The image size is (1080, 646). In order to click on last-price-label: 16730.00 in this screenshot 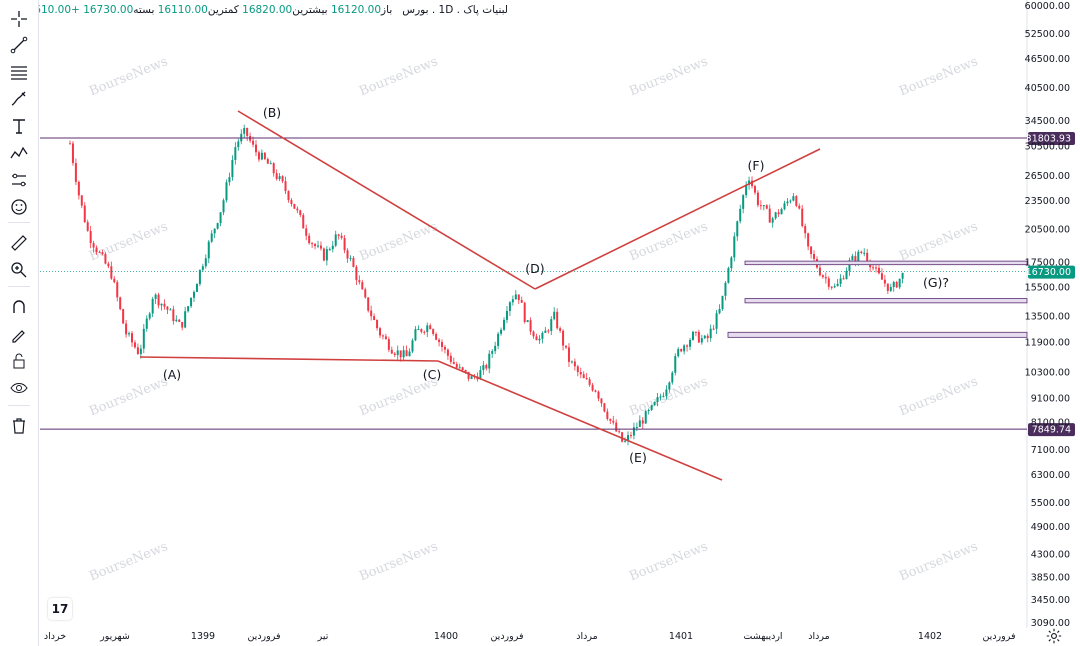, I will do `click(1048, 272)`.